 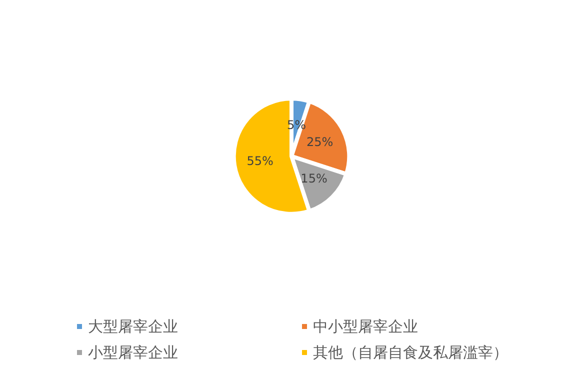 What do you see at coordinates (365, 327) in the screenshot?
I see `legend-label: 中小型屠宰企业` at bounding box center [365, 327].